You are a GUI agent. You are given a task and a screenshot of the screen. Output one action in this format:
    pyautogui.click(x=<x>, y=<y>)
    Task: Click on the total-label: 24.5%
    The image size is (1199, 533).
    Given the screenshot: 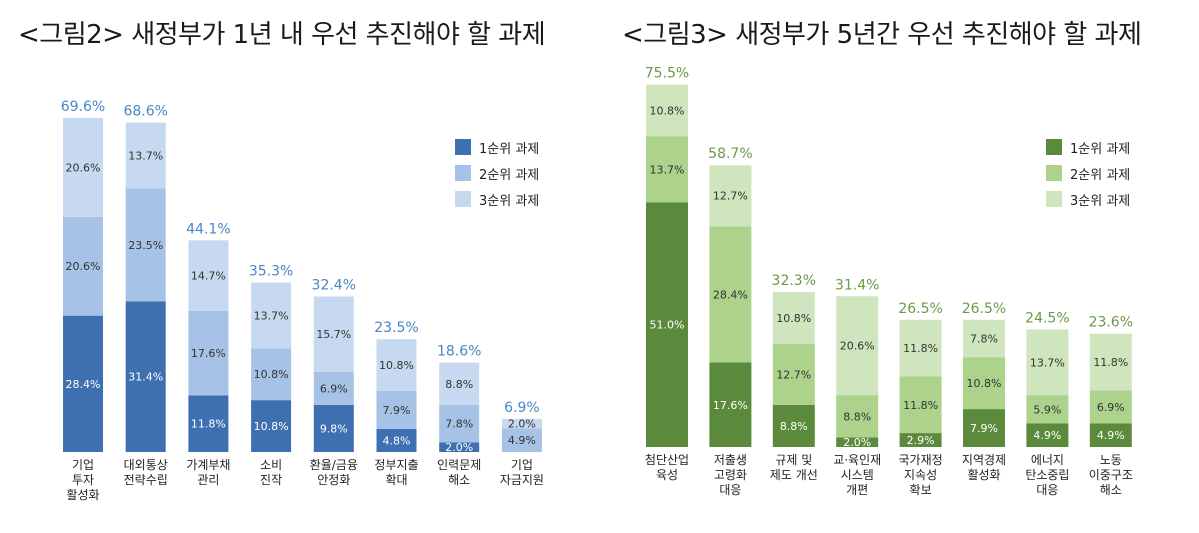 What is the action you would take?
    pyautogui.click(x=1047, y=318)
    